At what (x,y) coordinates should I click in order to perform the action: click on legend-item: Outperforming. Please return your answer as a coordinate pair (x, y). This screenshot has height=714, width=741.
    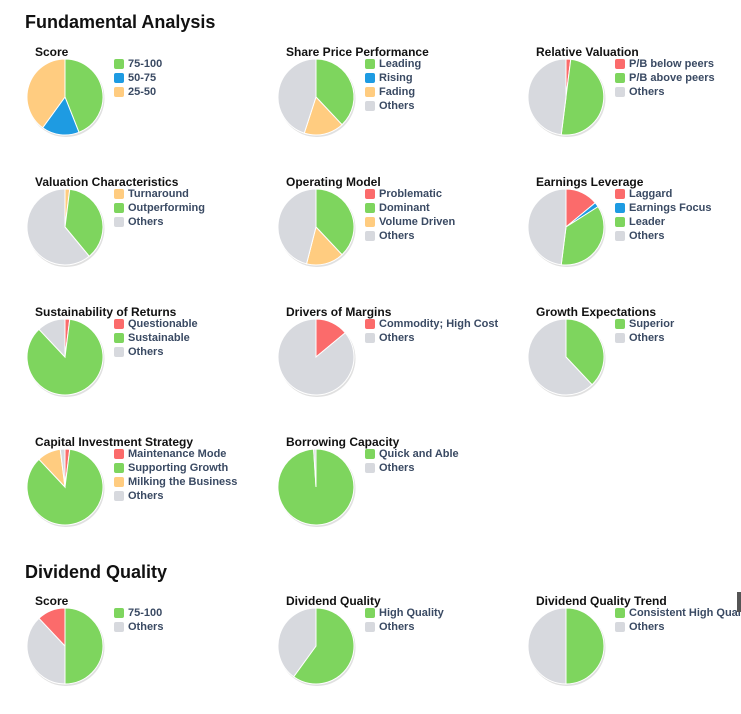
    Looking at the image, I should click on (159, 208).